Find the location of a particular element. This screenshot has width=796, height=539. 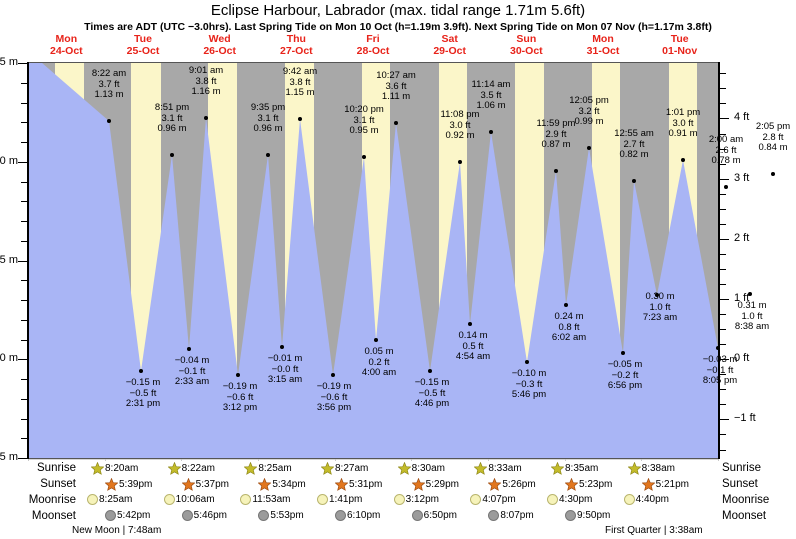

y-label-right-3: 1 ft is located at coordinates (742, 298).